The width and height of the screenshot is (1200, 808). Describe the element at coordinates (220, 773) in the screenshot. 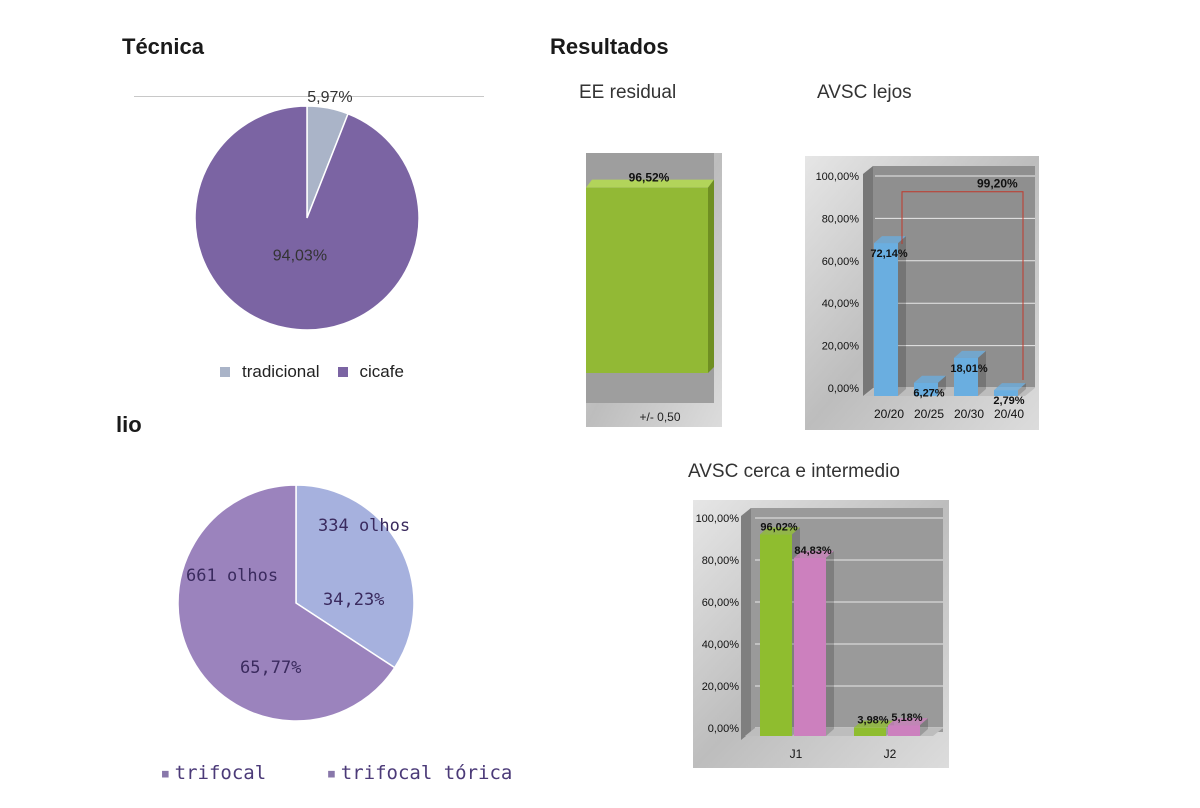

I see `legend-label-trifocal: trifocal` at that location.